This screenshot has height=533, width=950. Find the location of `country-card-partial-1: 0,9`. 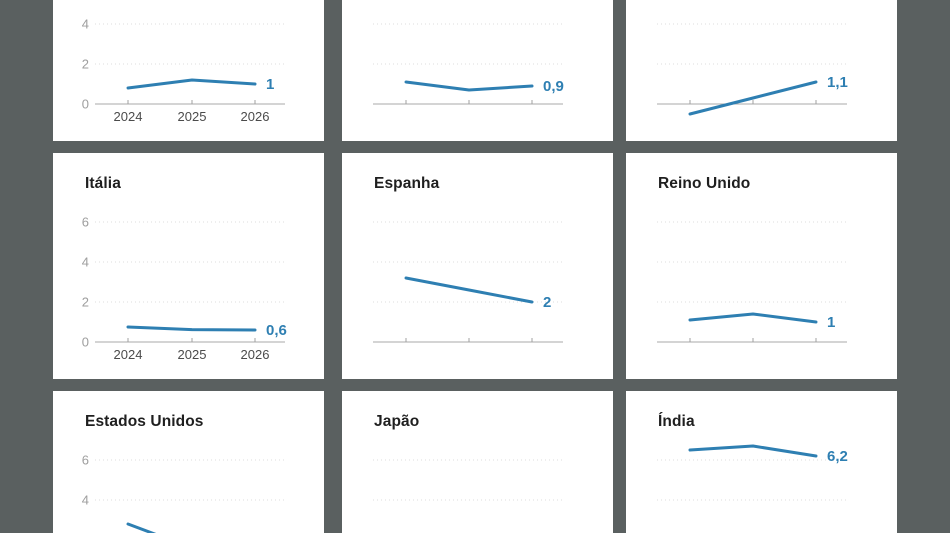

country-card-partial-1: 0,9 is located at coordinates (477, 70).